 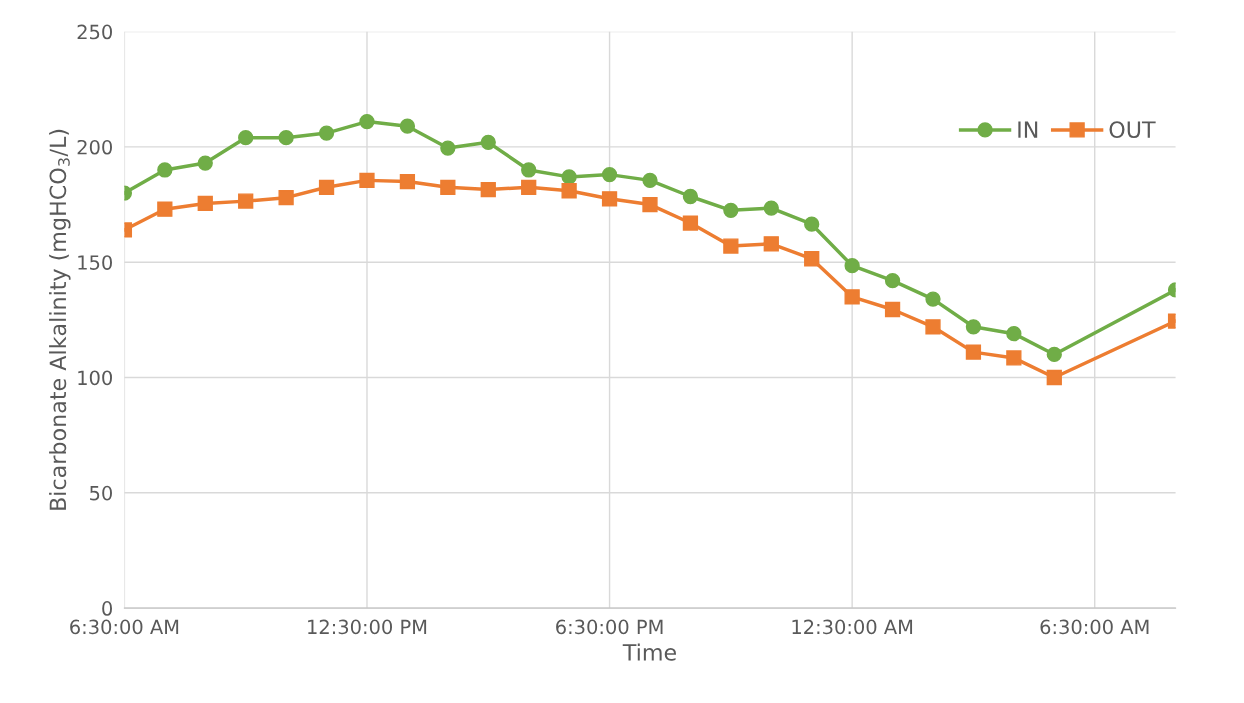 I want to click on y-tick-label: 0, so click(x=107, y=608).